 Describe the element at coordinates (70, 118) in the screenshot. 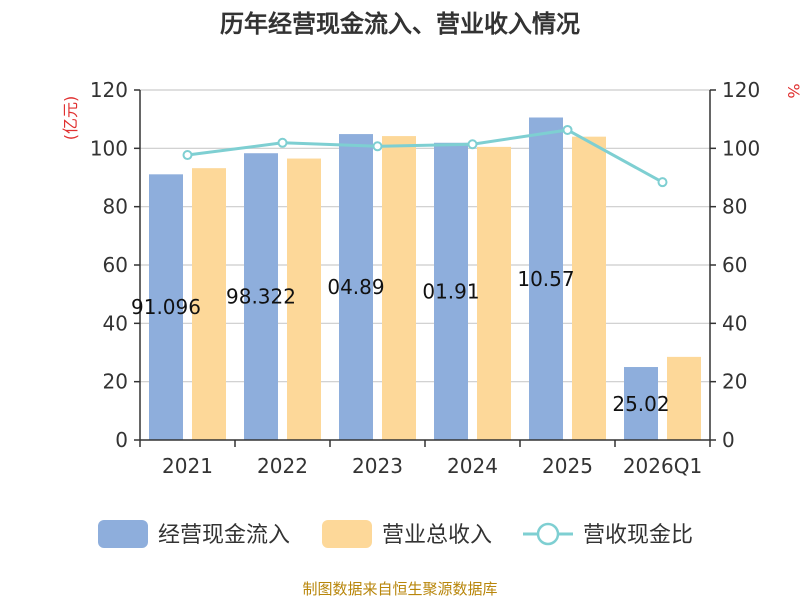

I see `left-axis-unit: (亿元)` at that location.